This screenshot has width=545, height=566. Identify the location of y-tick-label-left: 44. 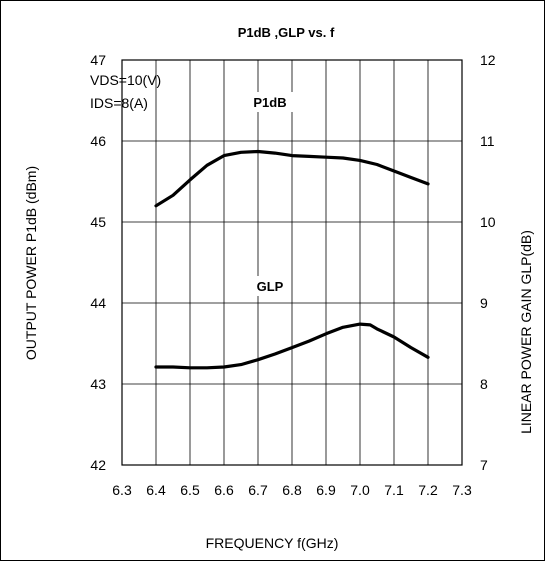
(98, 303).